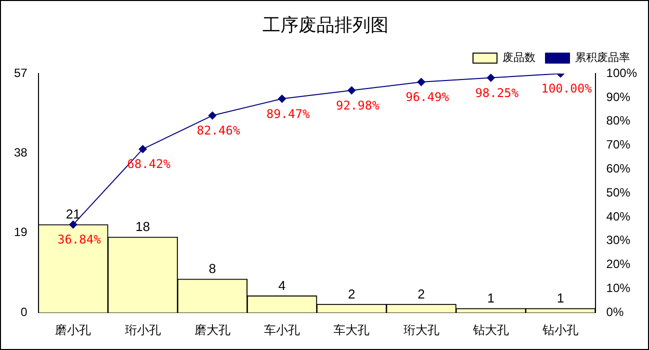  Describe the element at coordinates (560, 330) in the screenshot. I see `x-tick-label: 钻小孔` at that location.